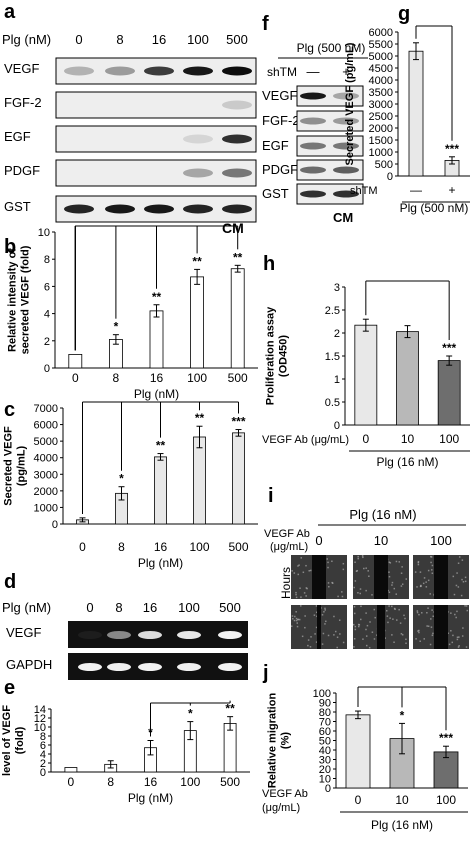 The width and height of the screenshot is (474, 843). What do you see at coordinates (446, 738) in the screenshot?
I see `significance-marker: ***` at bounding box center [446, 738].